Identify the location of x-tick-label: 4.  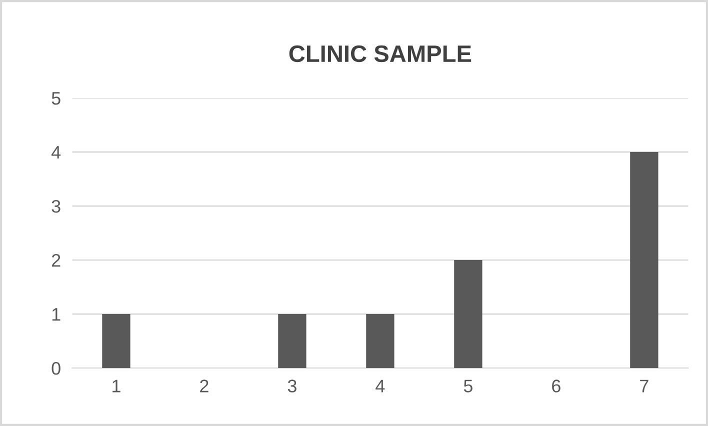
(380, 386).